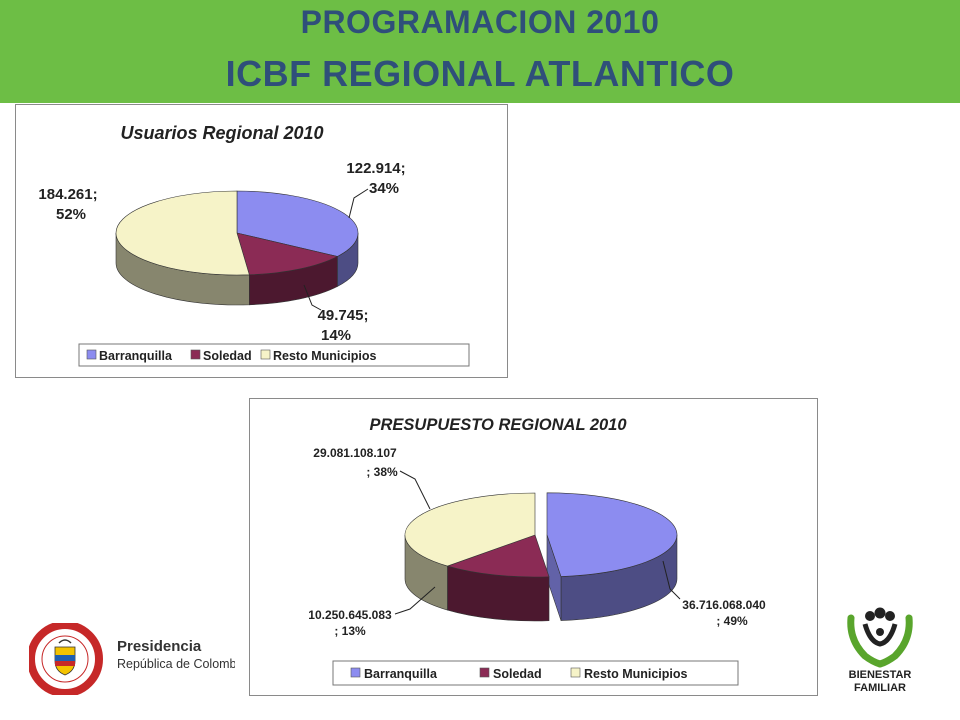 This screenshot has width=960, height=720. I want to click on presupuesto-legend-barranquilla: Barranquilla, so click(401, 674).